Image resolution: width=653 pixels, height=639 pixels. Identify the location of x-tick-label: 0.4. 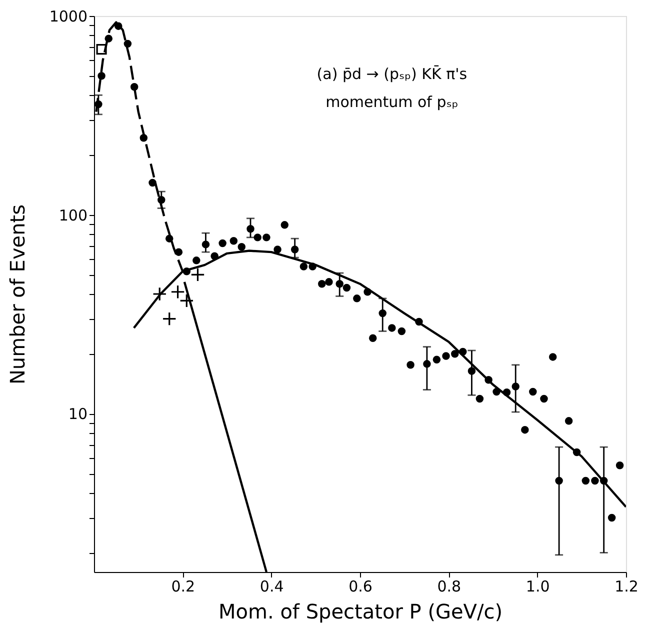
(272, 587).